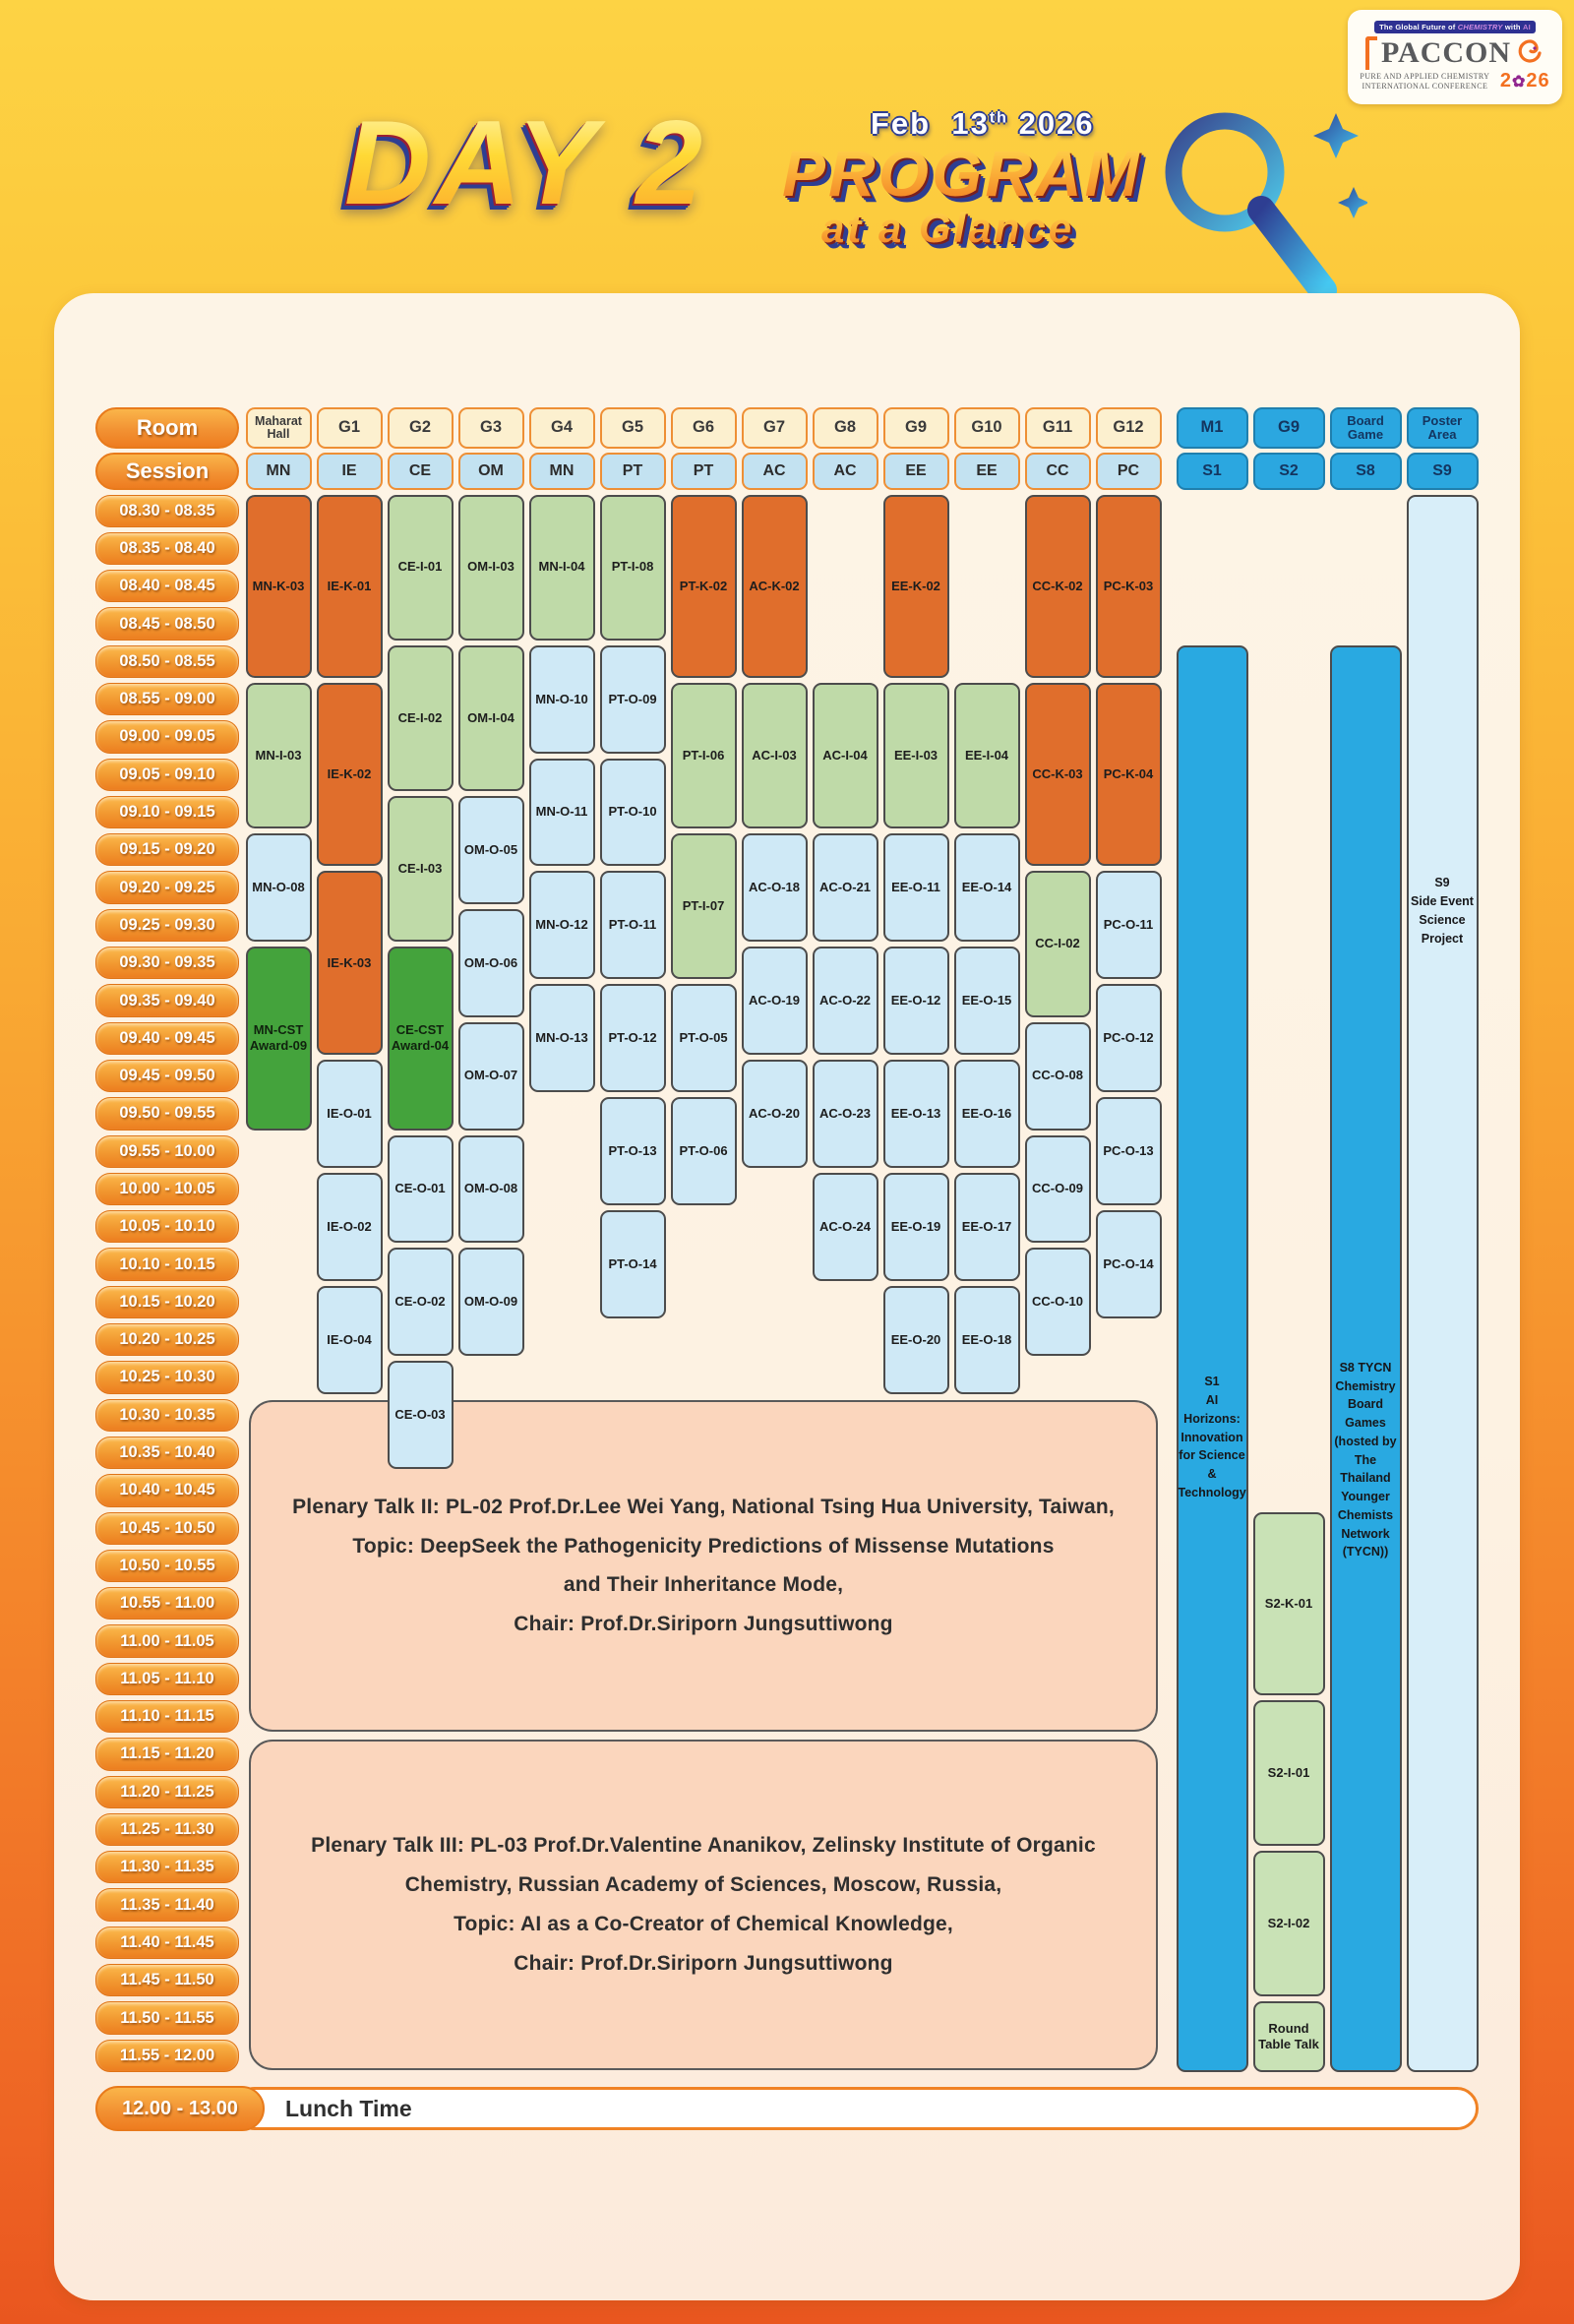  What do you see at coordinates (856, 2109) in the screenshot?
I see `lunch-bar: Lunch Time` at bounding box center [856, 2109].